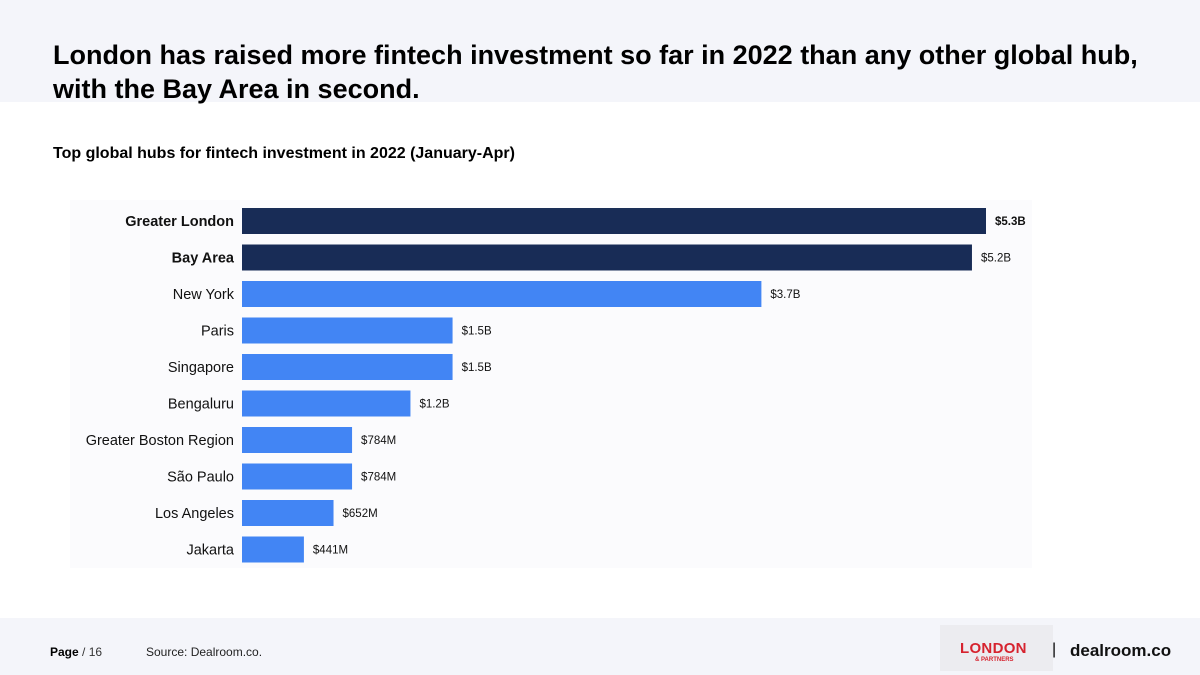  I want to click on page-total: / 16, so click(92, 652).